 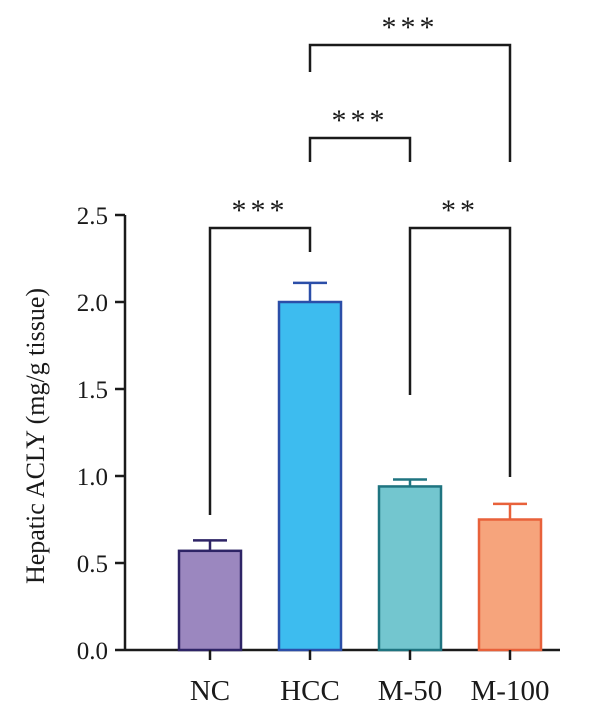 I want to click on y-axis-label: Hepatic ACLY (mg/g tissue), so click(x=35, y=436).